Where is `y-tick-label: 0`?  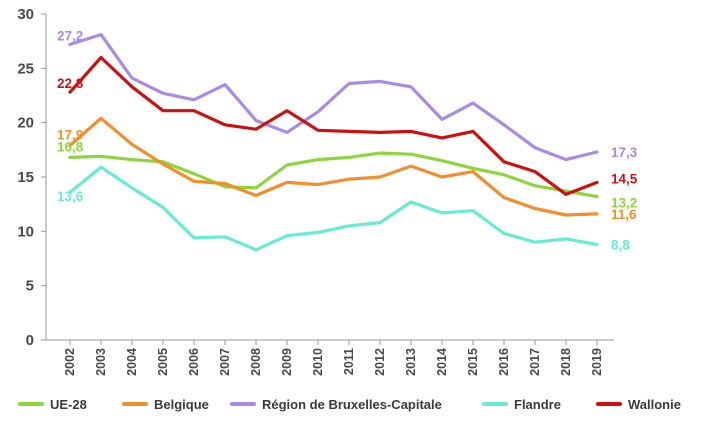
y-tick-label: 0 is located at coordinates (30, 340).